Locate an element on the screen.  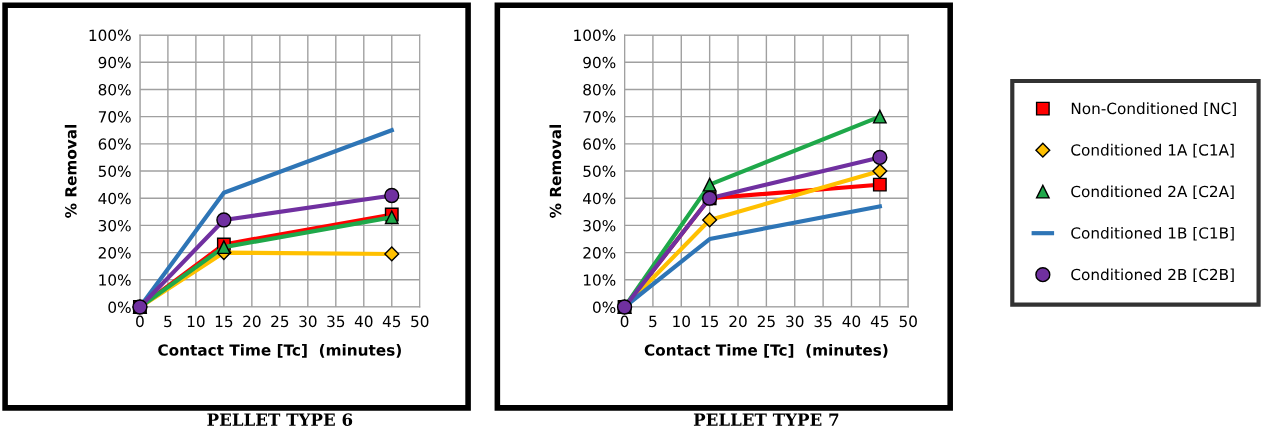
text: PELLET TYPE 6 is located at coordinates (280, 419).